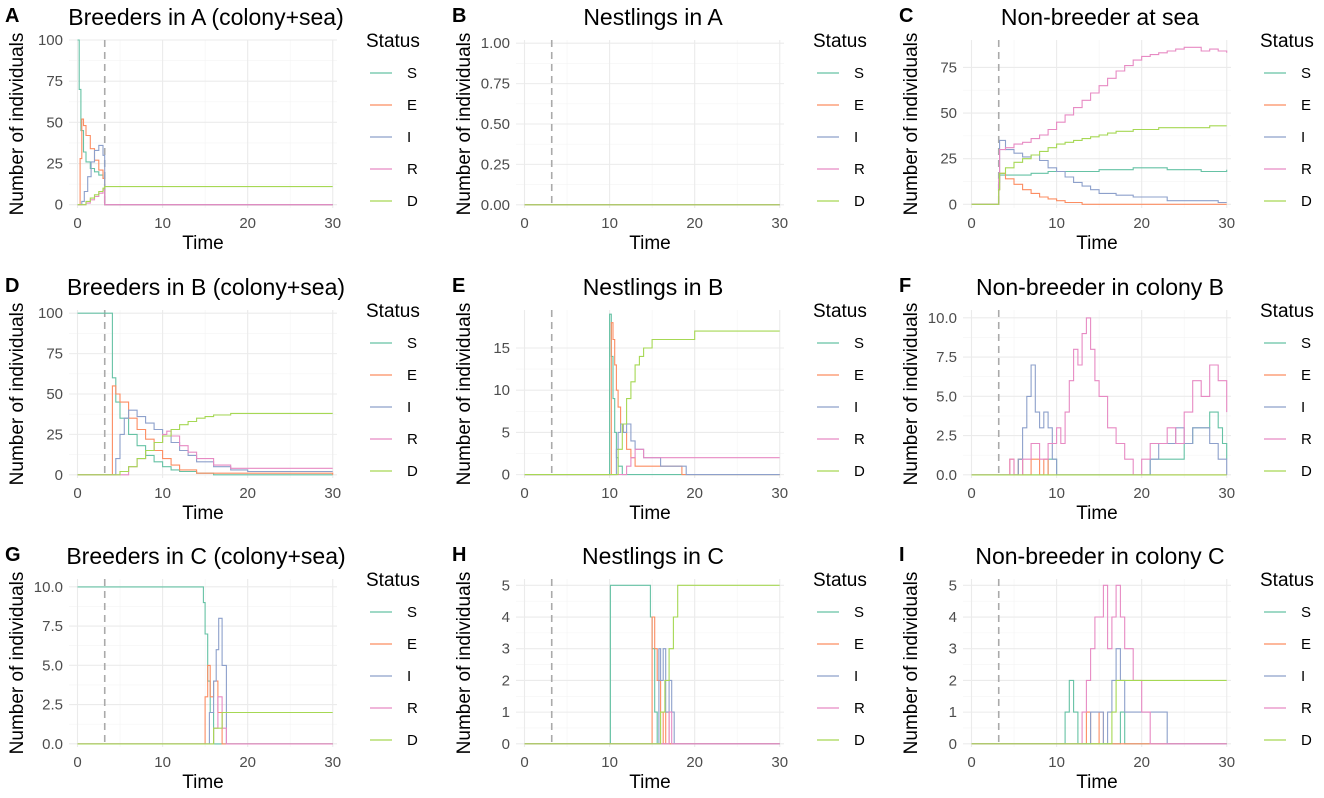  Describe the element at coordinates (495, 84) in the screenshot. I see `y-tick-label: 0.75` at that location.